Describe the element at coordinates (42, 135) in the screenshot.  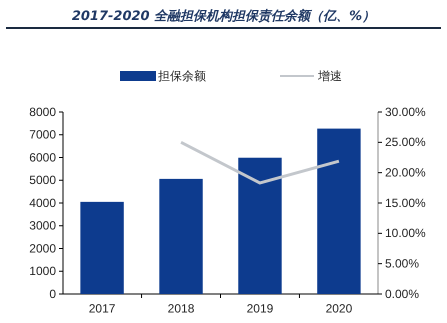
I see `y-tick-label: 7000` at that location.